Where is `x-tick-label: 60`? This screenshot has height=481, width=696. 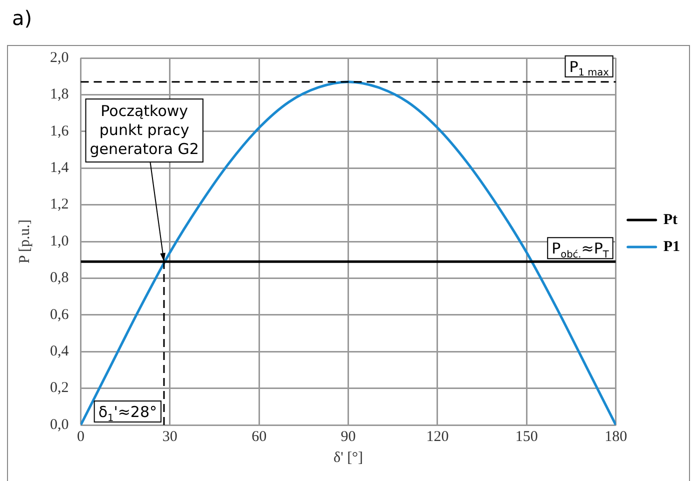
x-tick-label: 60 is located at coordinates (259, 436).